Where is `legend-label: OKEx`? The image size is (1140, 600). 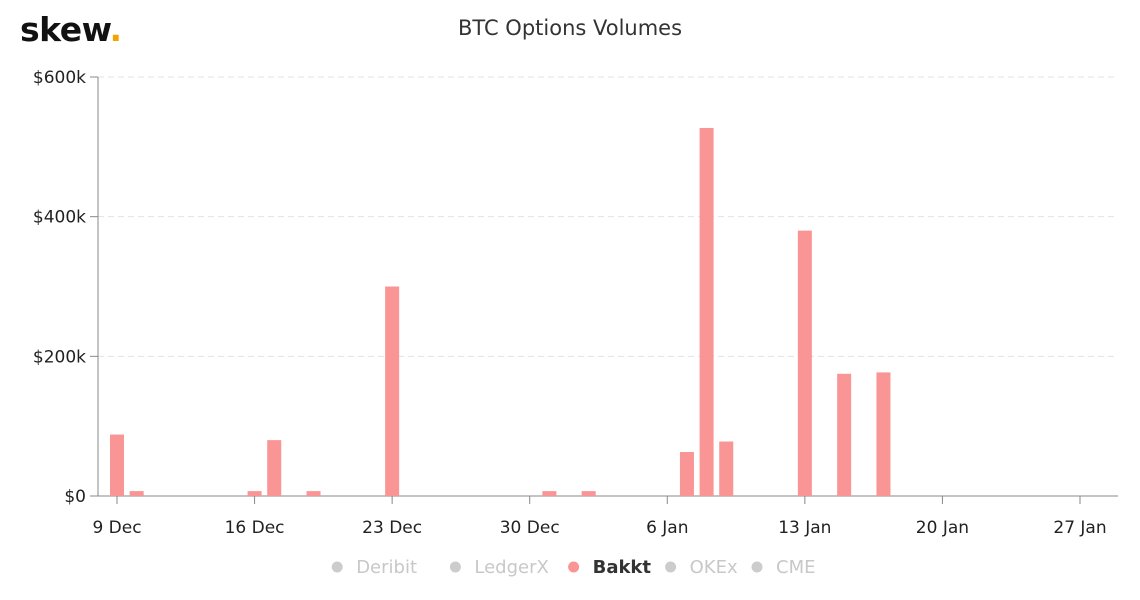
legend-label: OKEx is located at coordinates (714, 567).